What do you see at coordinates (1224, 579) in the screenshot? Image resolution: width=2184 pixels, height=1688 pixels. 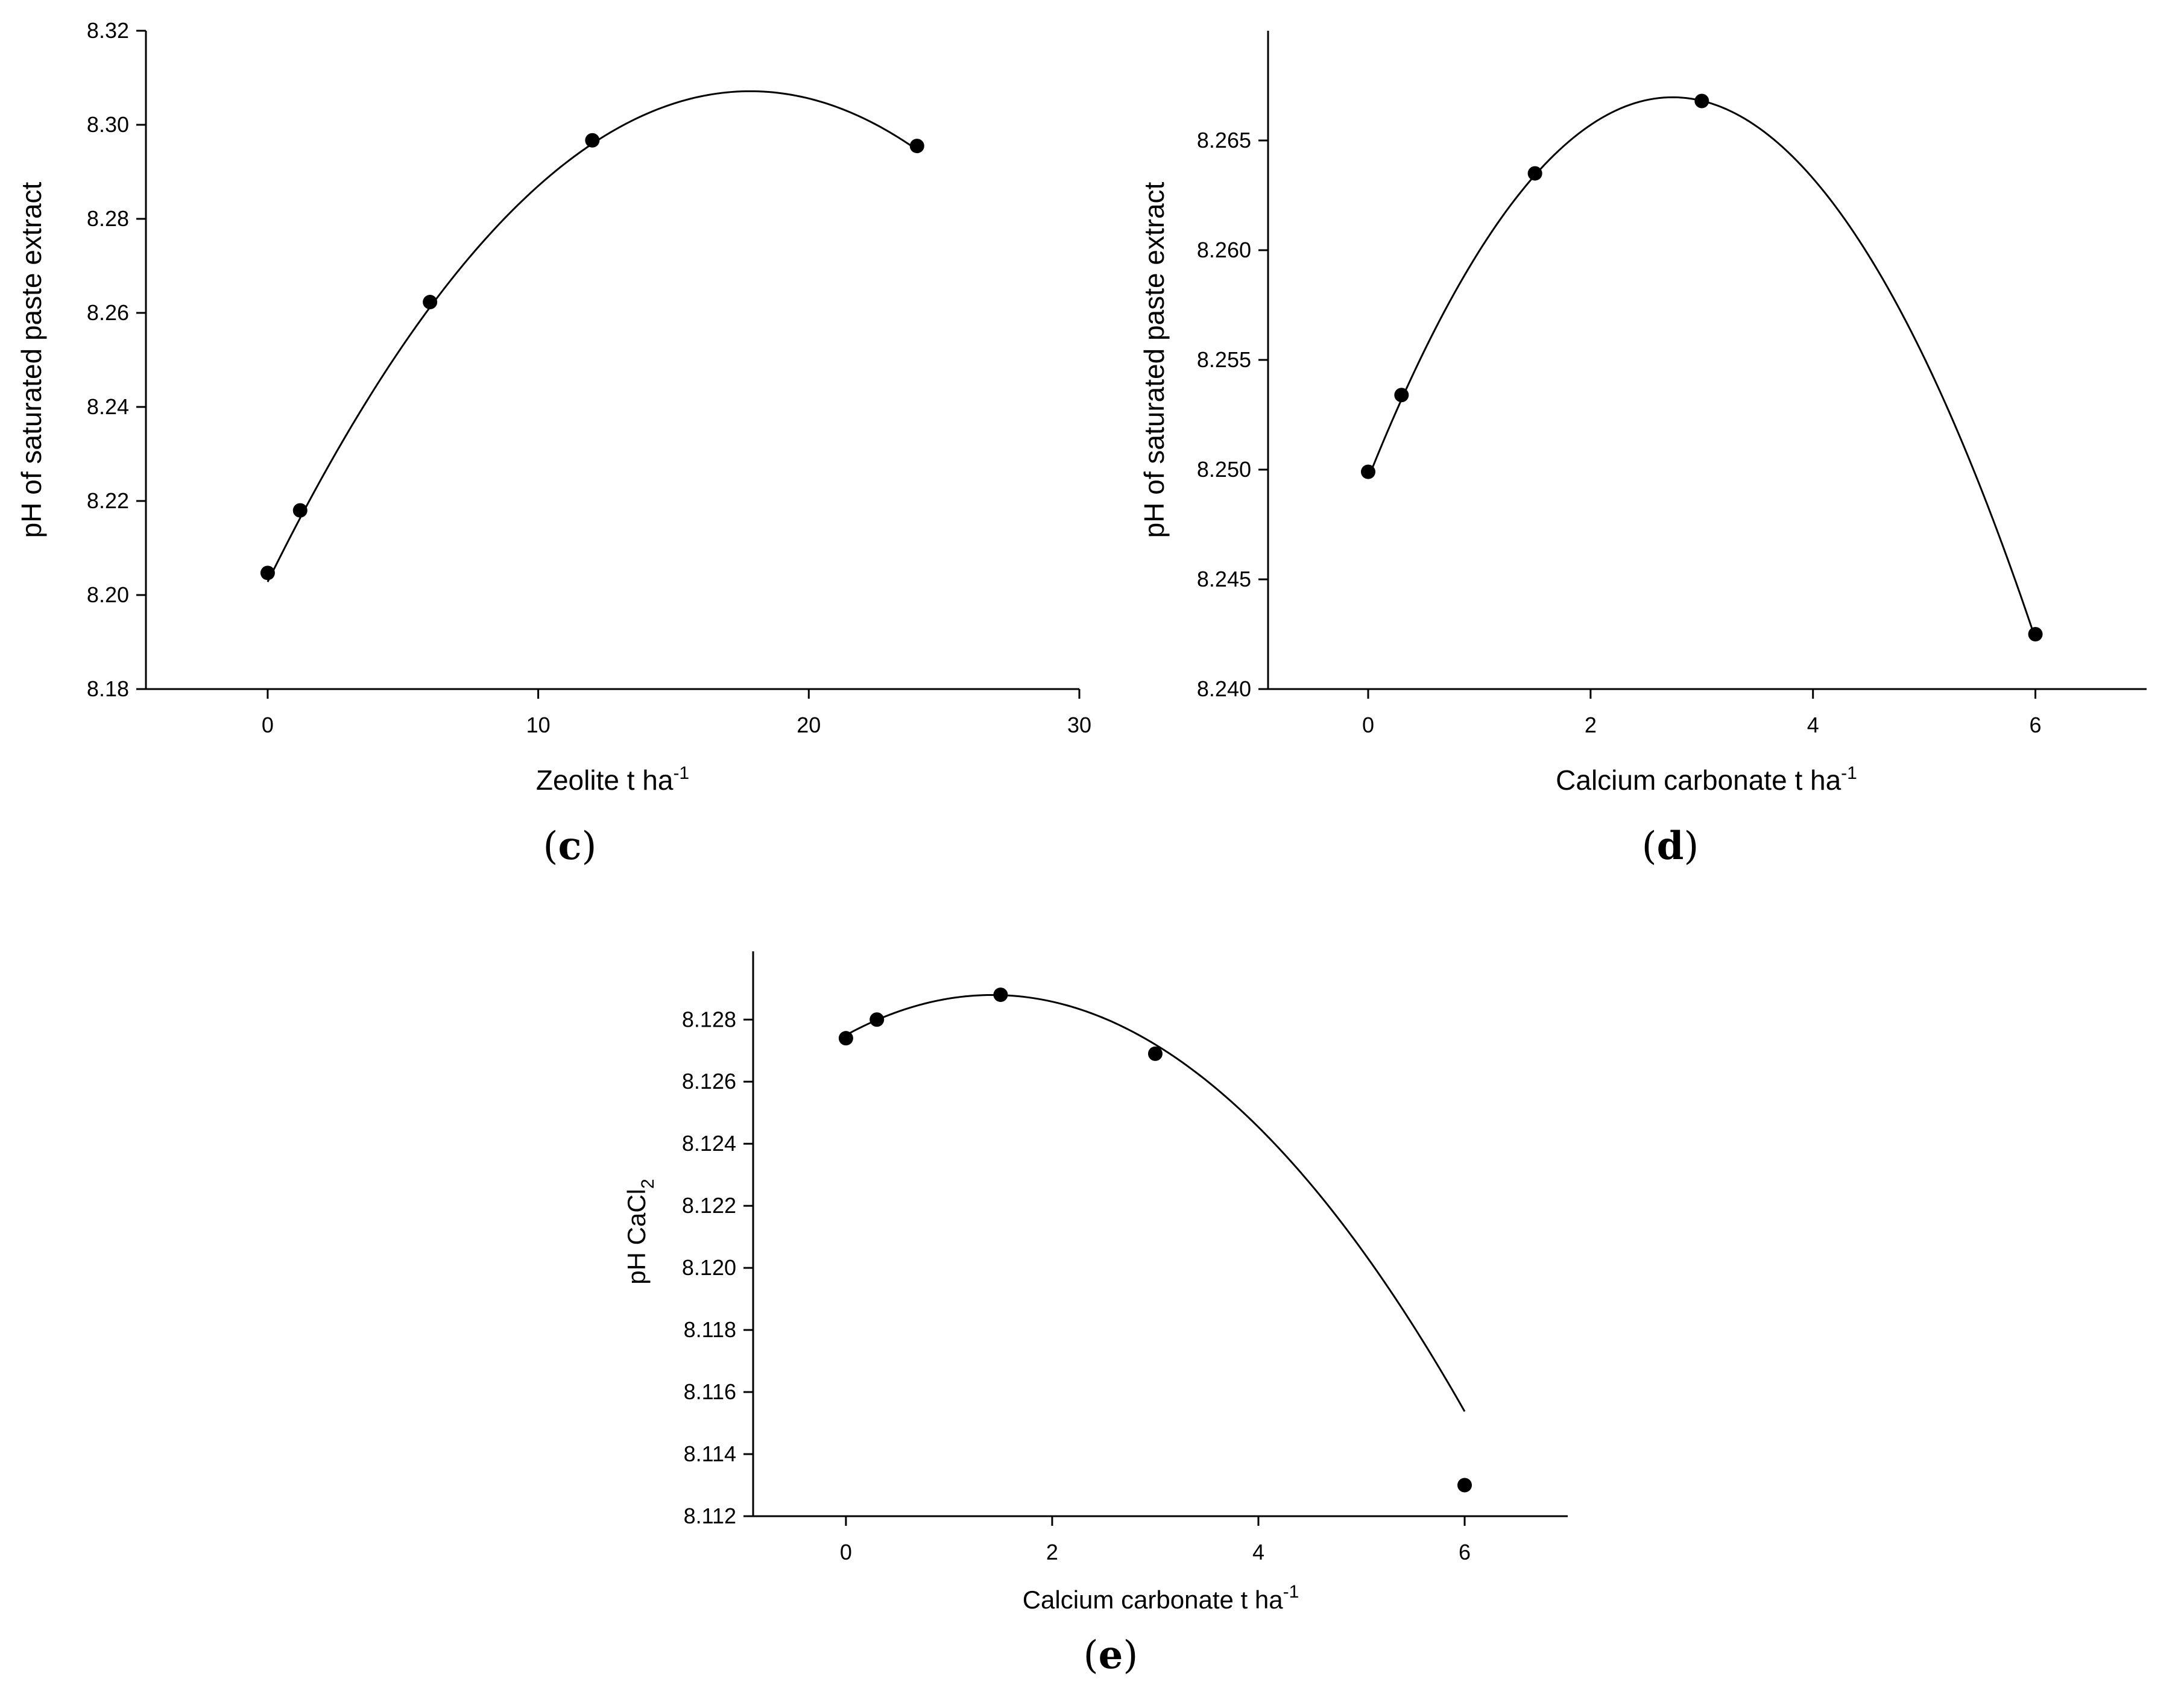 I see `y-tick-label: 8.245` at bounding box center [1224, 579].